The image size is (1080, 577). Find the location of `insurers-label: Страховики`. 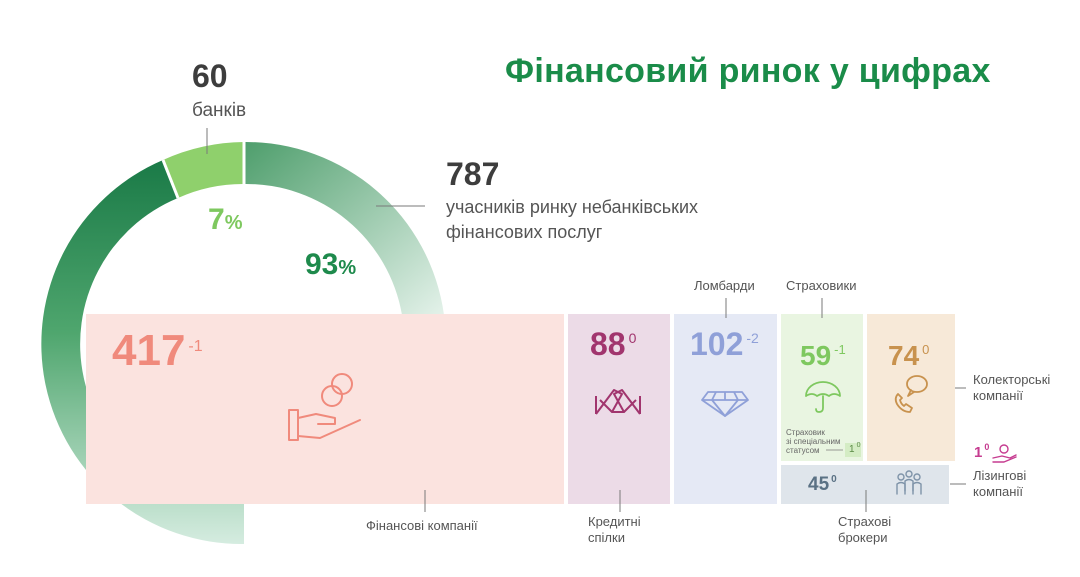

insurers-label: Страховики is located at coordinates (821, 285).